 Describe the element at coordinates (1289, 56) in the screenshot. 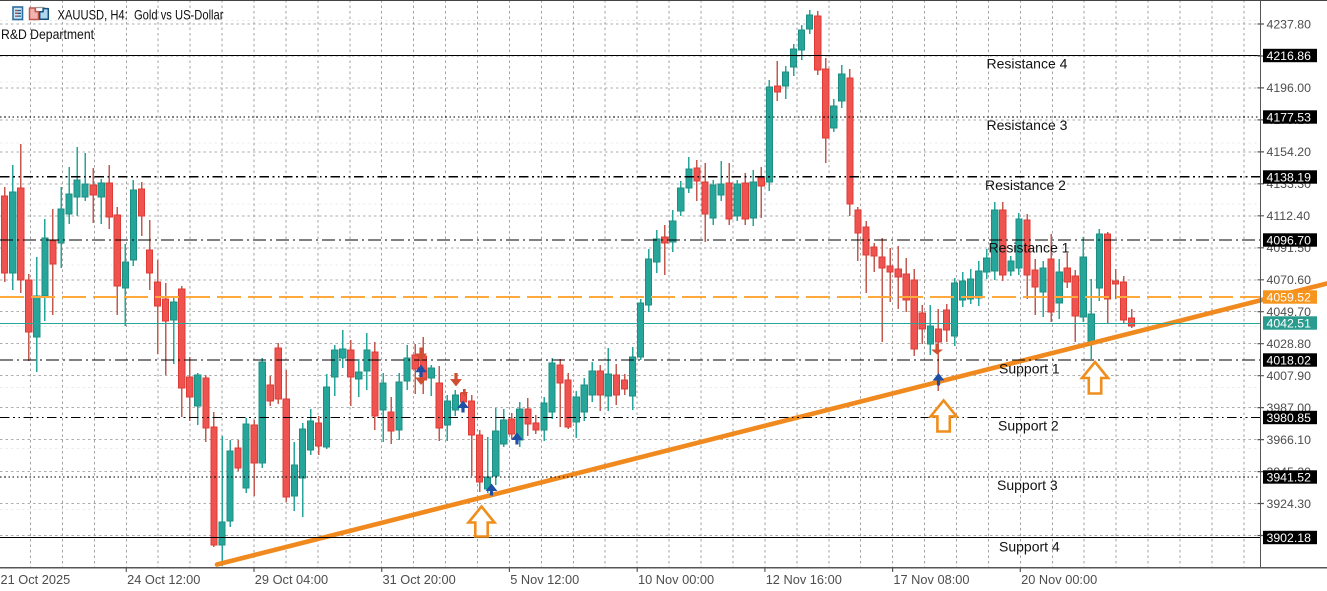

I see `svg-text: 4216.86` at that location.